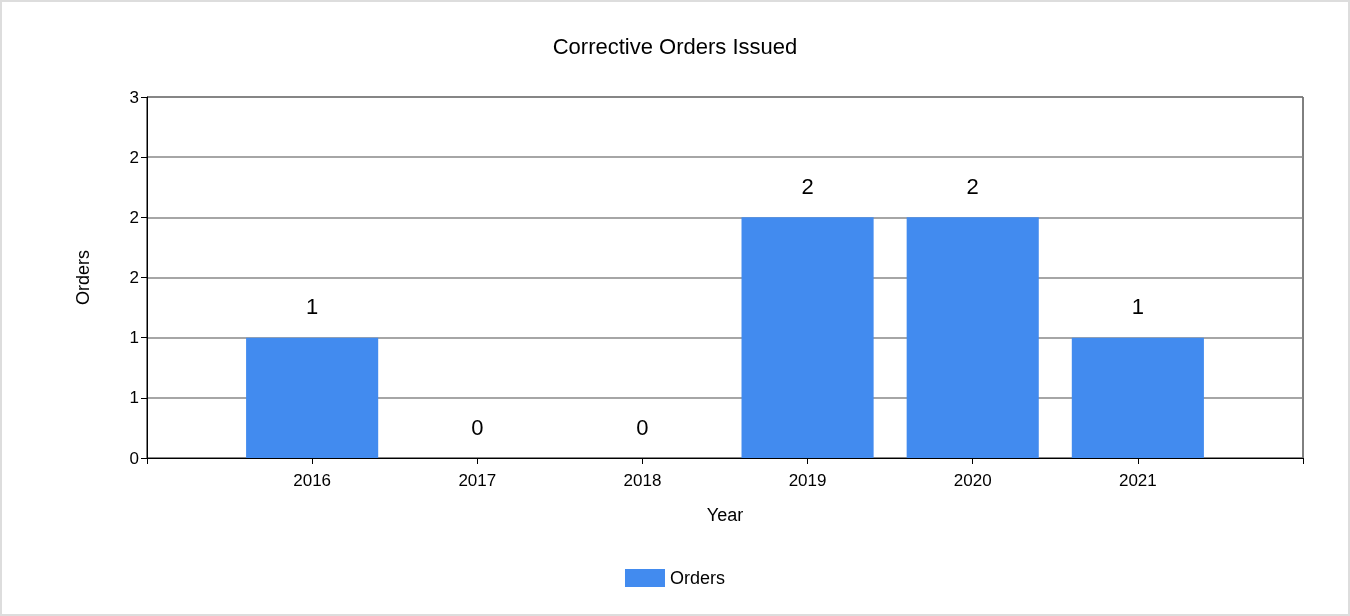 This screenshot has height=616, width=1350. Describe the element at coordinates (1137, 480) in the screenshot. I see `x-tick-label: 2021` at that location.